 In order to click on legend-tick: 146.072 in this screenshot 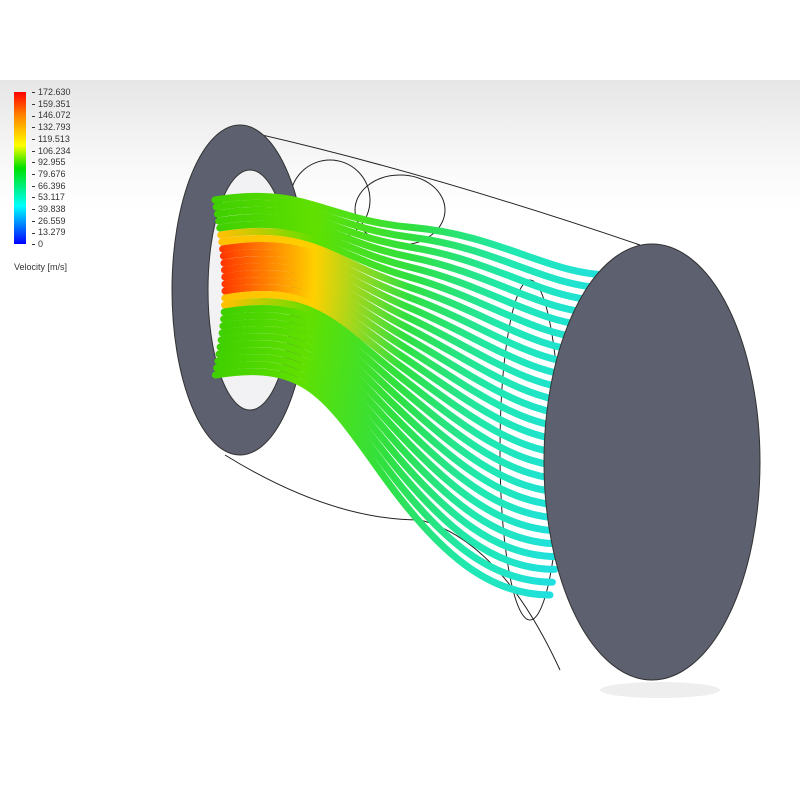, I will do `click(51, 115)`.